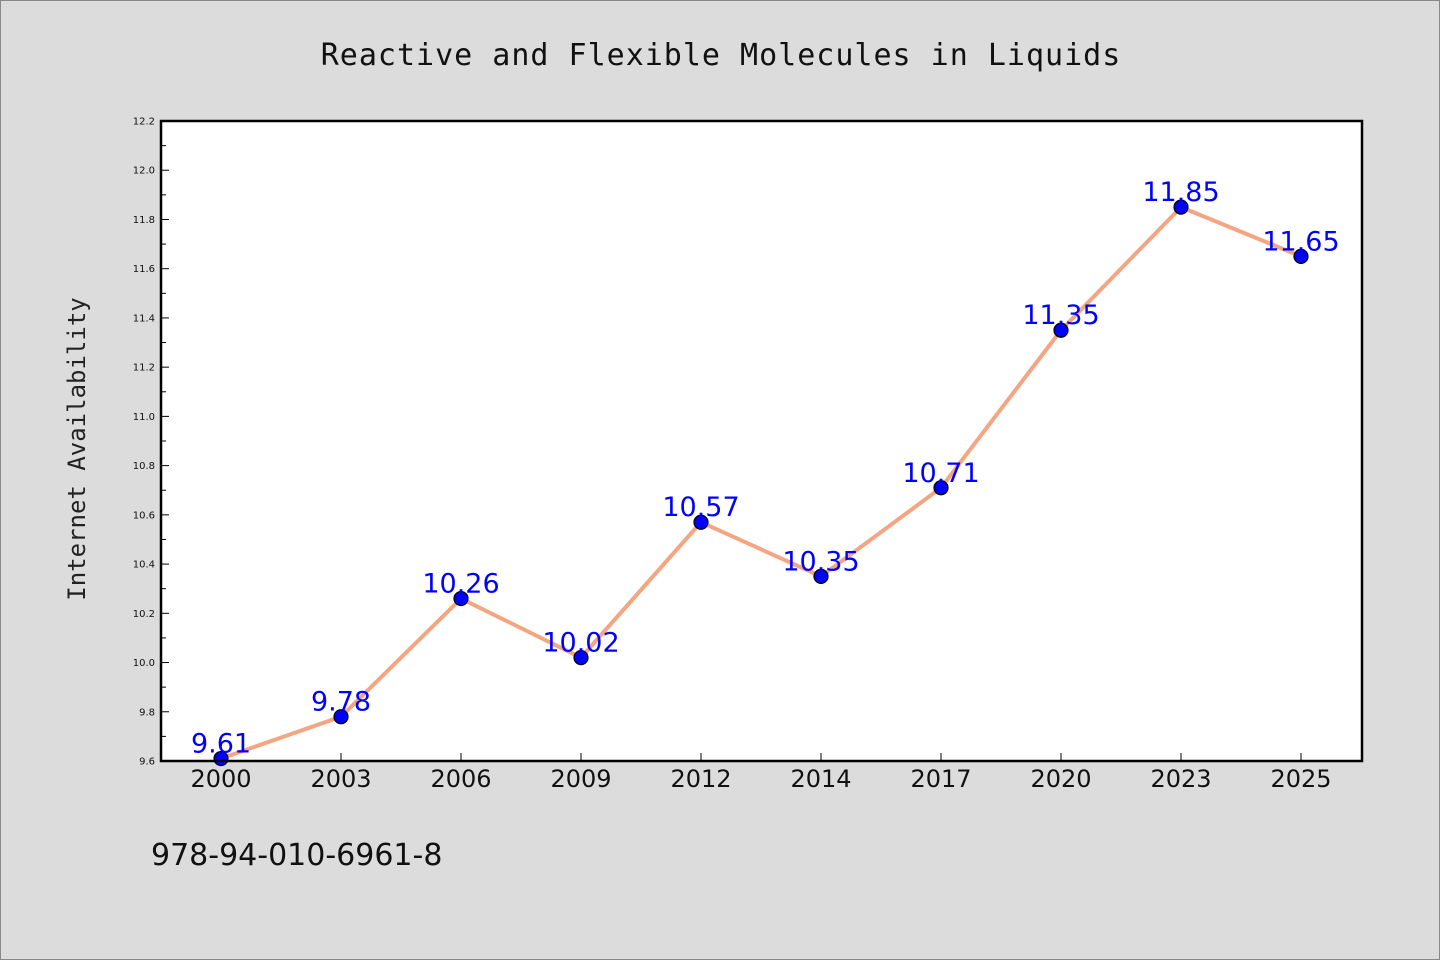 This screenshot has height=960, width=1440. What do you see at coordinates (144, 466) in the screenshot?
I see `y-tick-label: 10.8` at bounding box center [144, 466].